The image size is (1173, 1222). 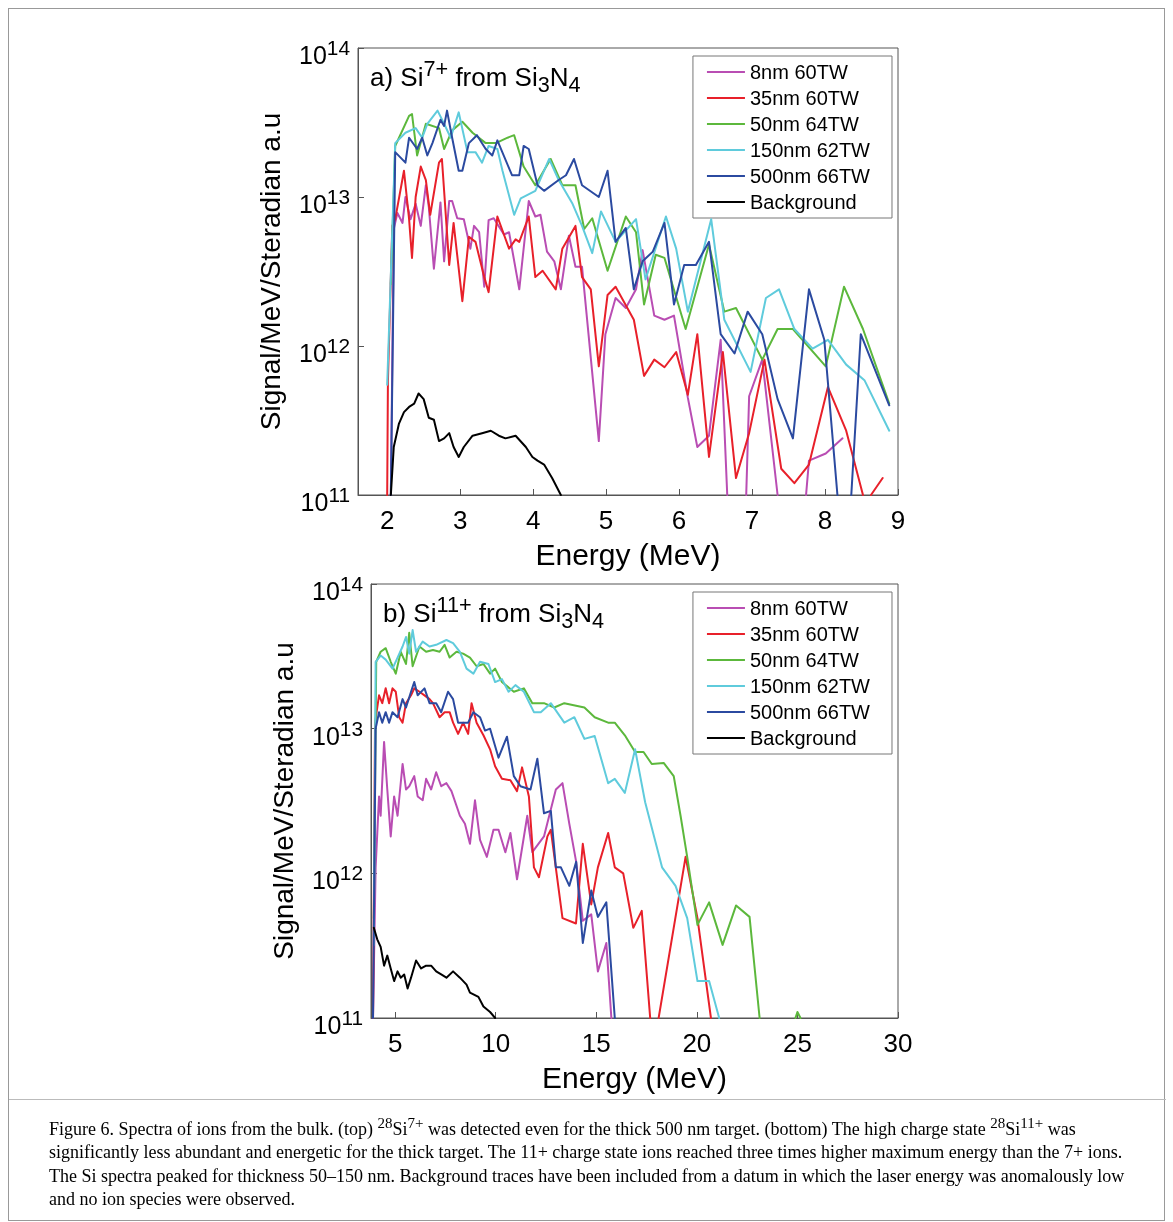 I want to click on x-tick-label: 8, so click(x=825, y=520).